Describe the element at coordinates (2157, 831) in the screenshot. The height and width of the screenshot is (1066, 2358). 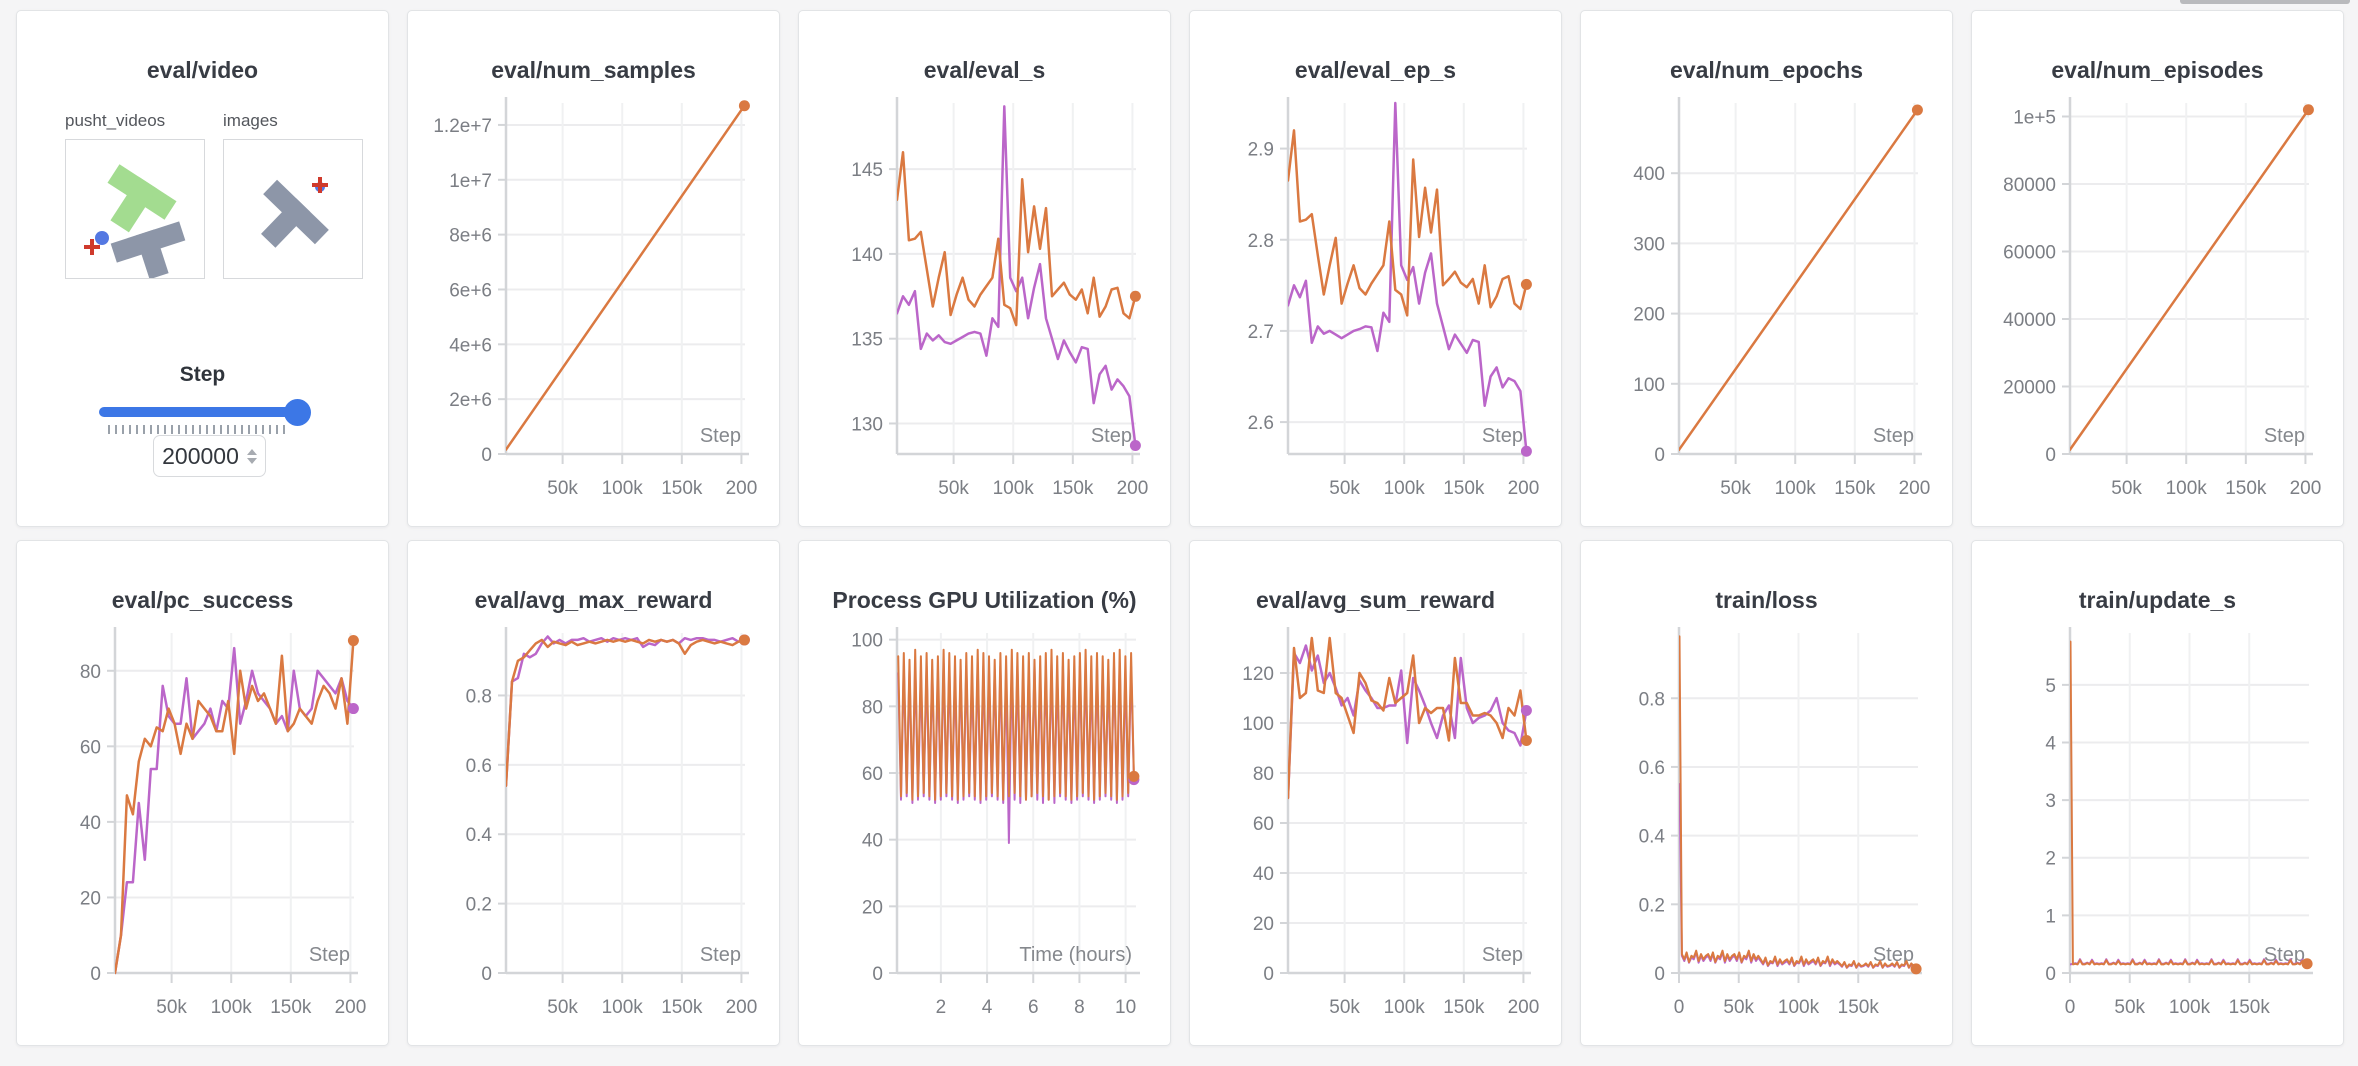
I see `chart-train-update-s: 0 1 2 3 4 5 0 50k 100k 150k Step` at that location.